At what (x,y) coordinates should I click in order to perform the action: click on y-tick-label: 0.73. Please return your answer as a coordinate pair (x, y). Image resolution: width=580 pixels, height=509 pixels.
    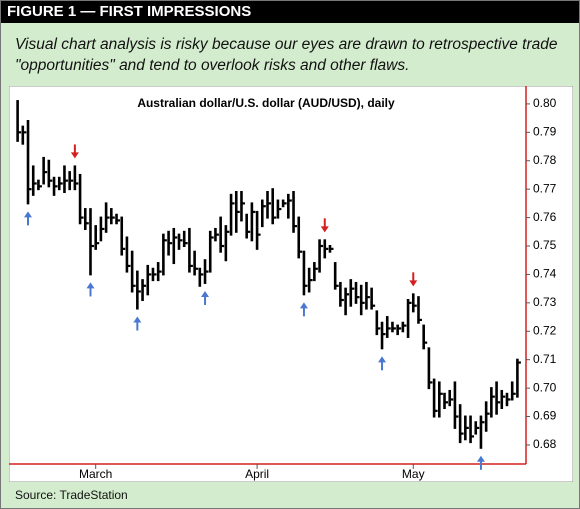
    Looking at the image, I should click on (545, 302).